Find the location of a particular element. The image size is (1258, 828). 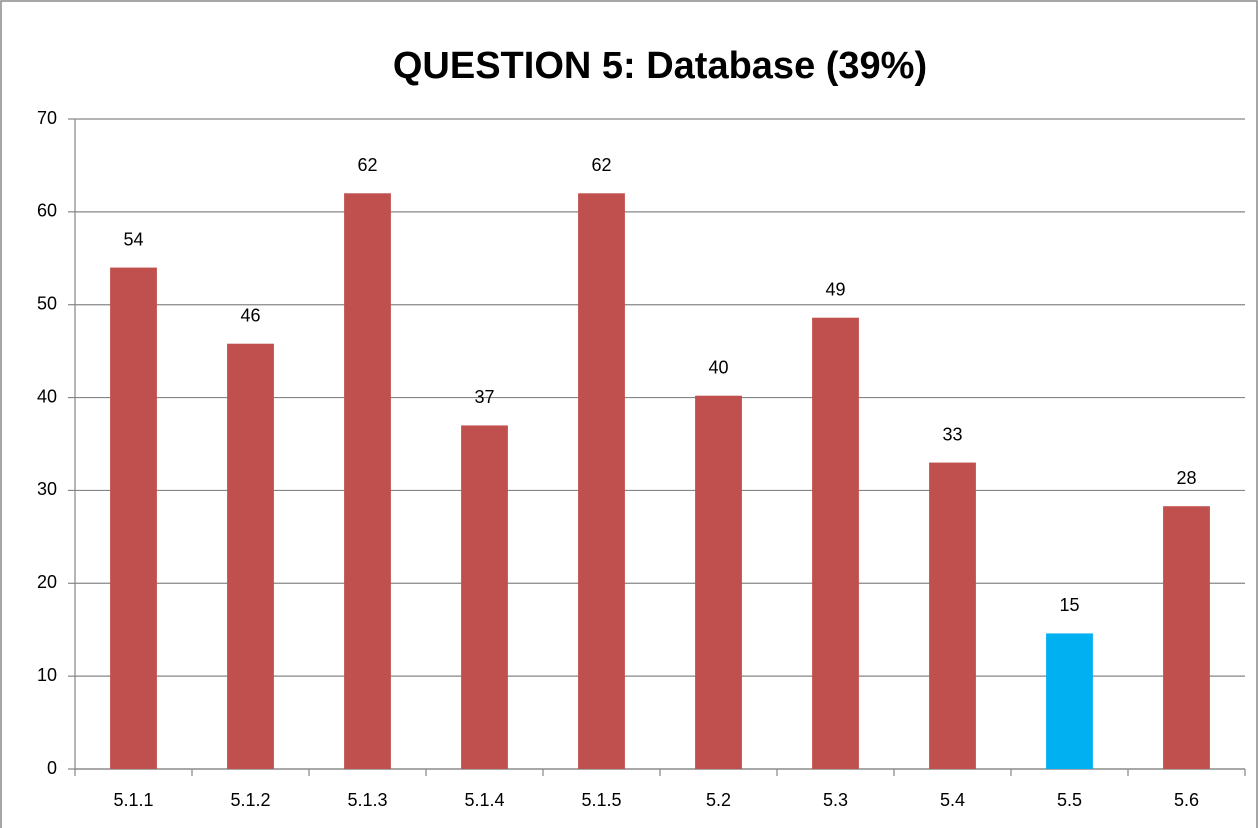

y-tick-label: 20 is located at coordinates (47, 582).